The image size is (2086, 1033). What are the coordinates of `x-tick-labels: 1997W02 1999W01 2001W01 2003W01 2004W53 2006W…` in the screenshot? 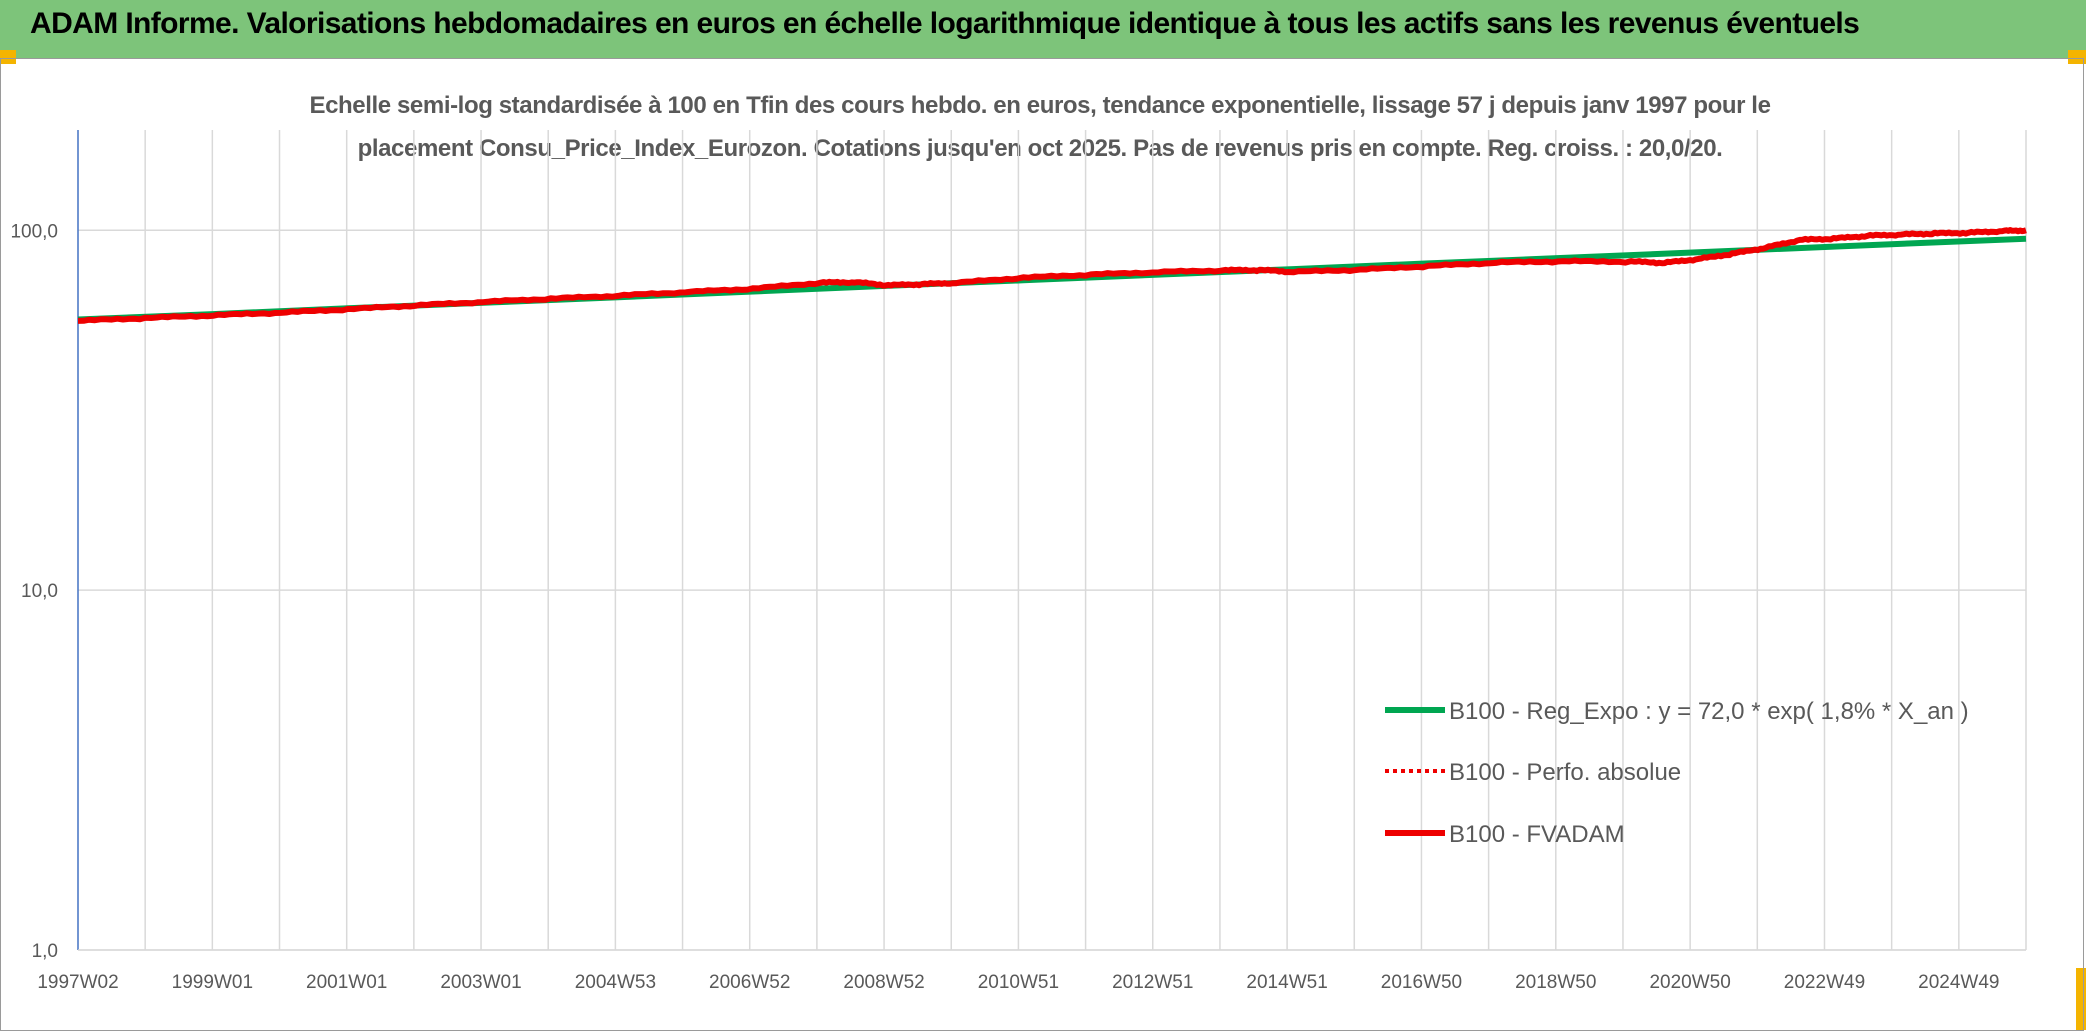 It's located at (1018, 982).